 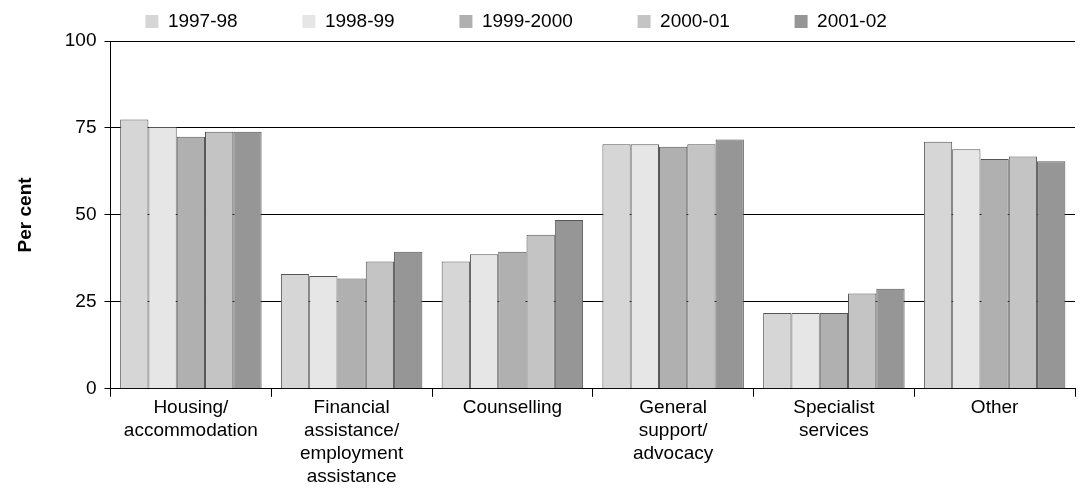 I want to click on legend-label: 1999-2000, so click(x=553, y=20).